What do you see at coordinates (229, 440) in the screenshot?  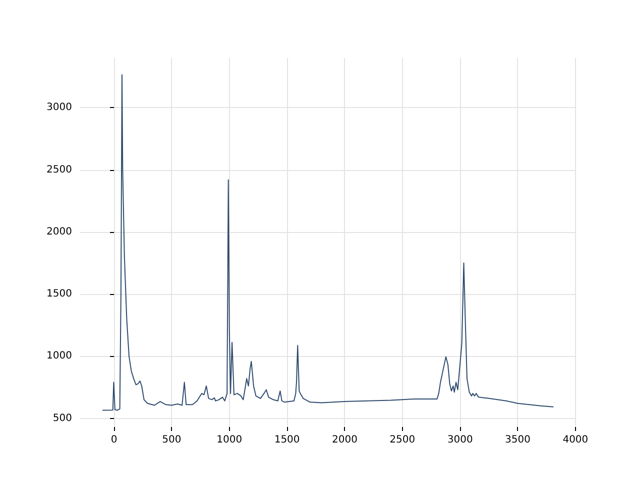 I see `x-tick-label: 1000` at bounding box center [229, 440].